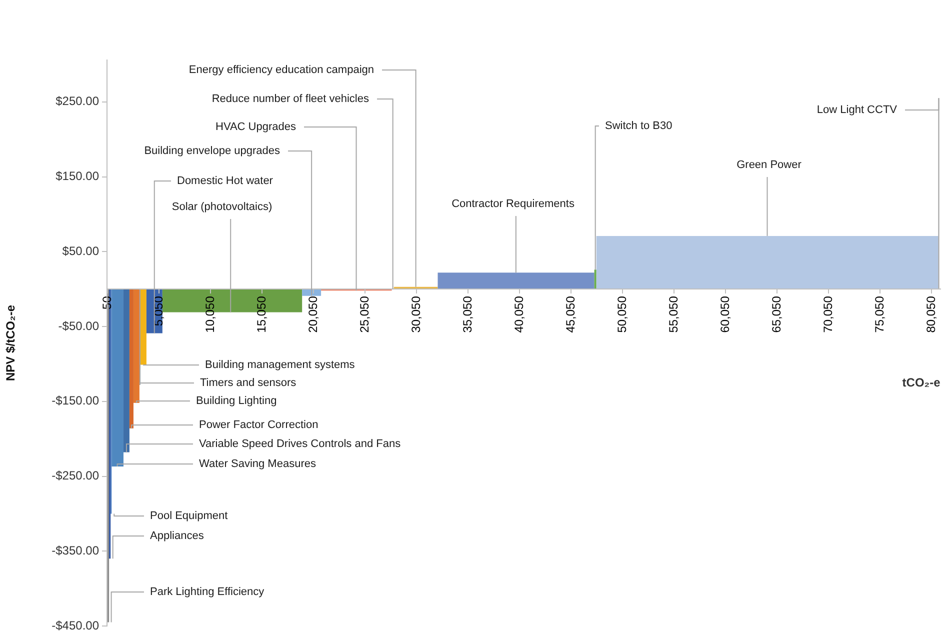 The height and width of the screenshot is (638, 949). I want to click on y-tick-label: -$50.00, so click(79, 325).